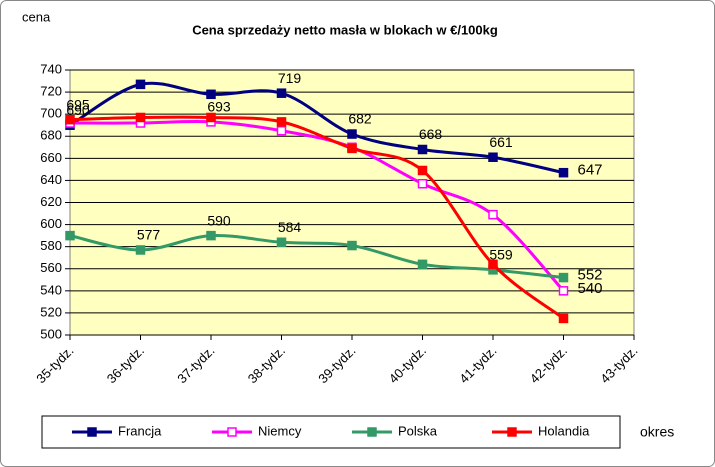  What do you see at coordinates (51, 179) in the screenshot?
I see `y-tick-label: 640` at bounding box center [51, 179].